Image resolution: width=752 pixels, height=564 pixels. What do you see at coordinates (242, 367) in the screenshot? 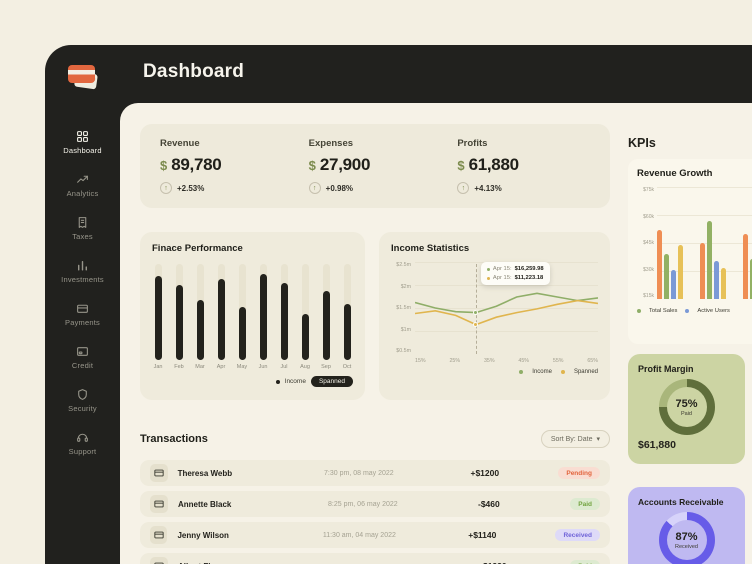
I see `x-tick: May` at bounding box center [242, 367].